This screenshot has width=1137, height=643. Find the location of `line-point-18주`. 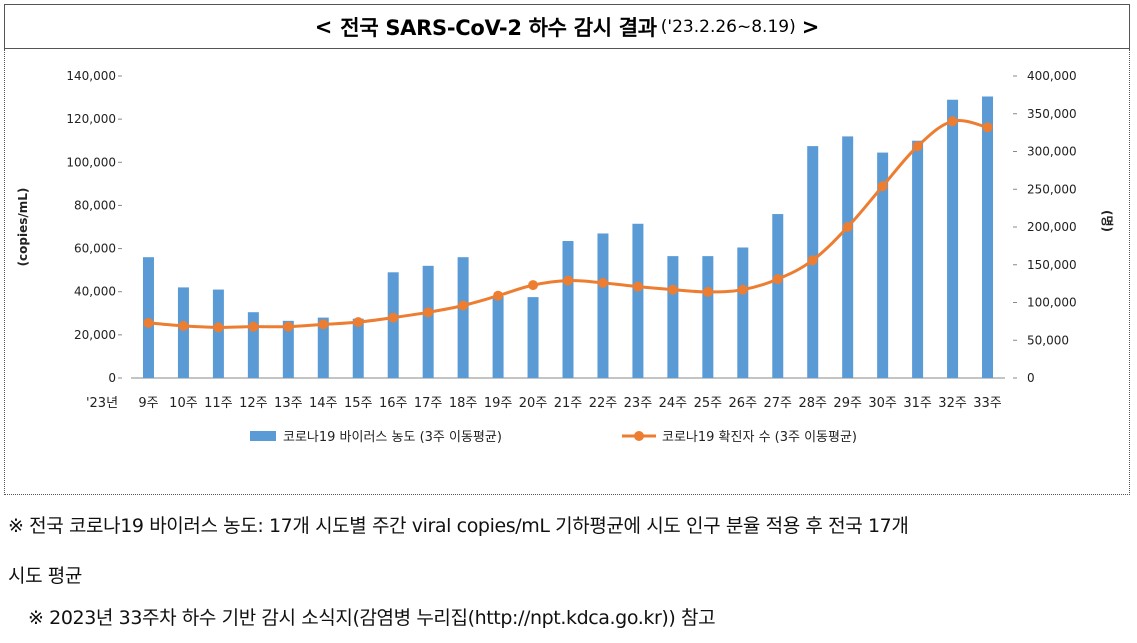

line-point-18주 is located at coordinates (463, 305).